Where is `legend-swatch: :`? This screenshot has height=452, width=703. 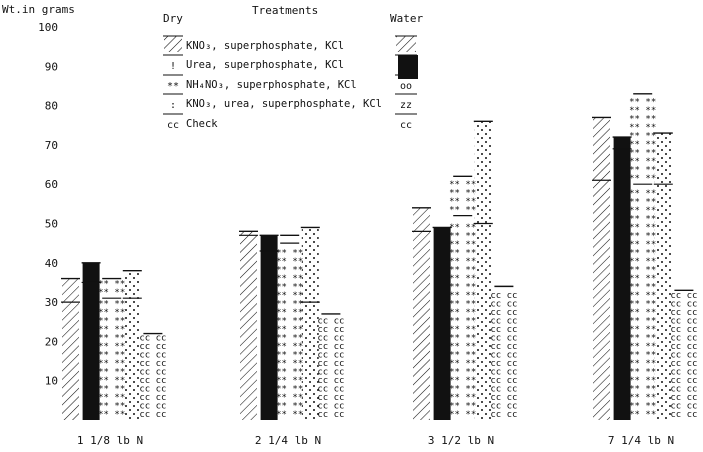 legend-swatch: : is located at coordinates (173, 105).